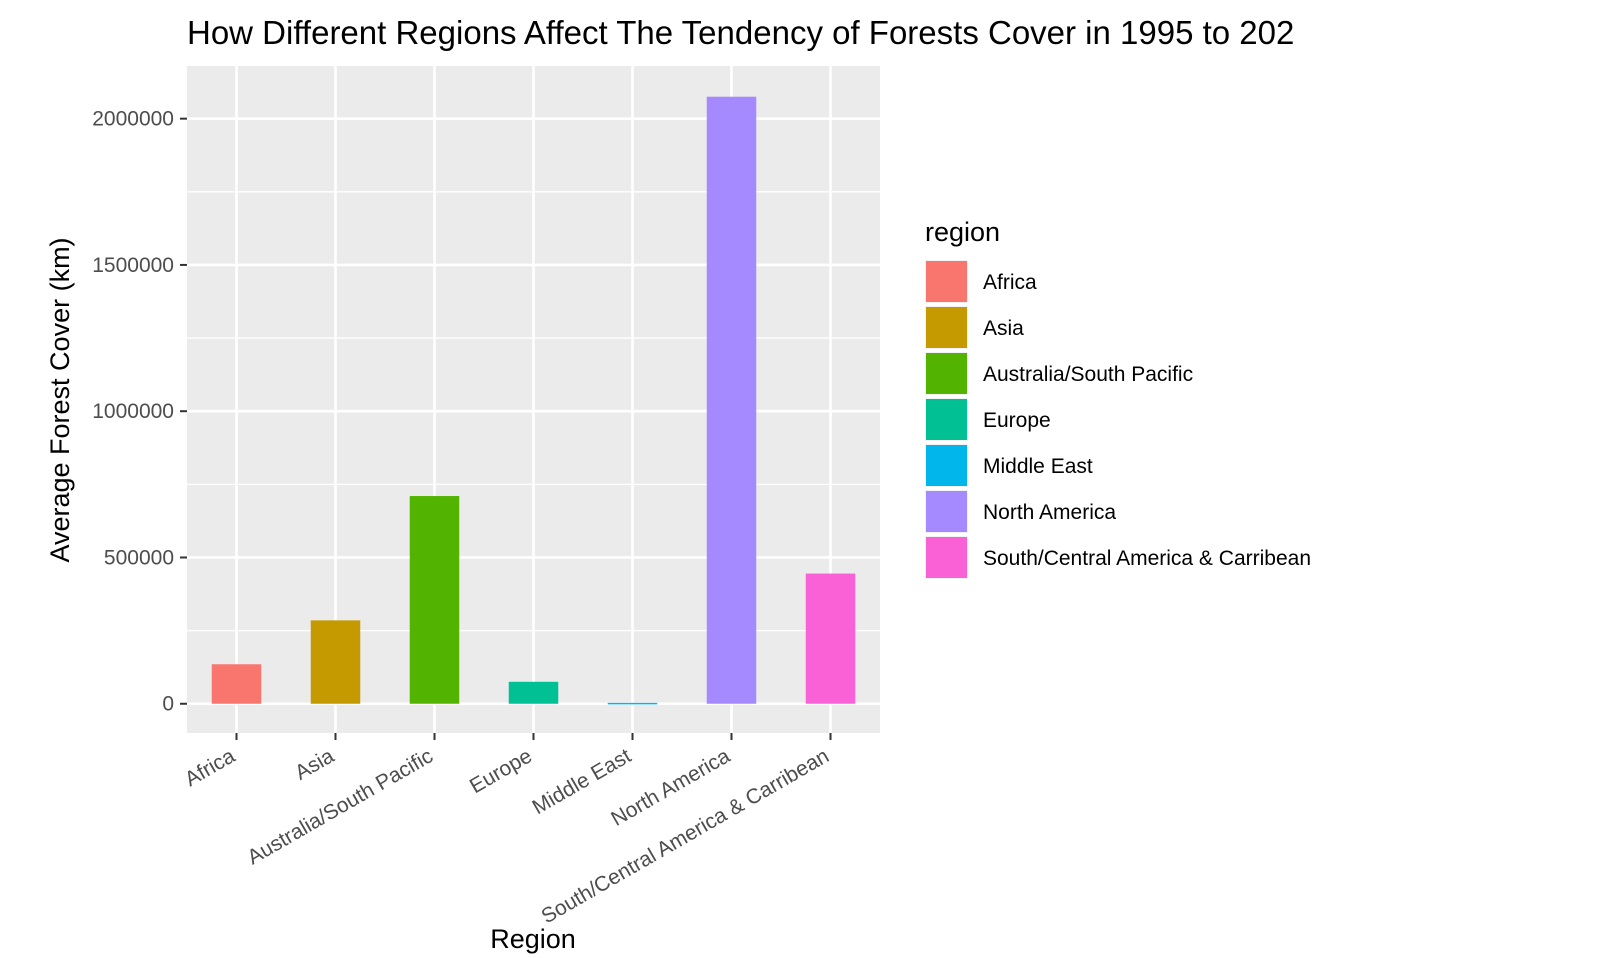 The height and width of the screenshot is (958, 1616). I want to click on x-tick-label: Africa, so click(210, 767).